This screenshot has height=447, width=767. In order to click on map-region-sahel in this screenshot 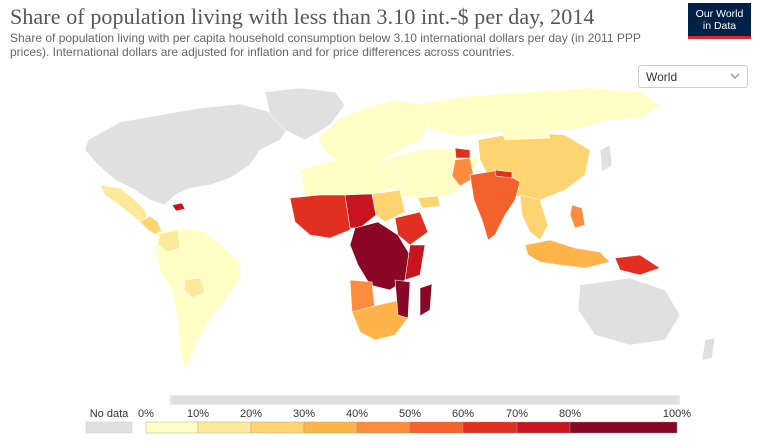, I will do `click(360, 211)`.